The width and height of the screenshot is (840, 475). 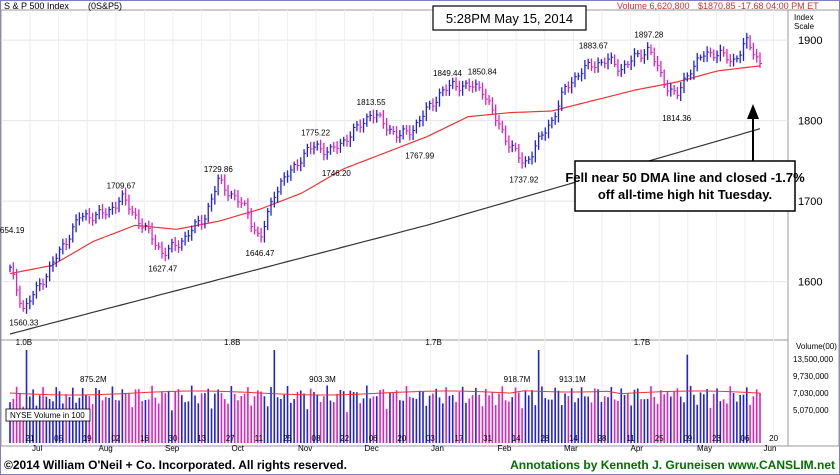 I want to click on volume-ma-layer, so click(x=385, y=393).